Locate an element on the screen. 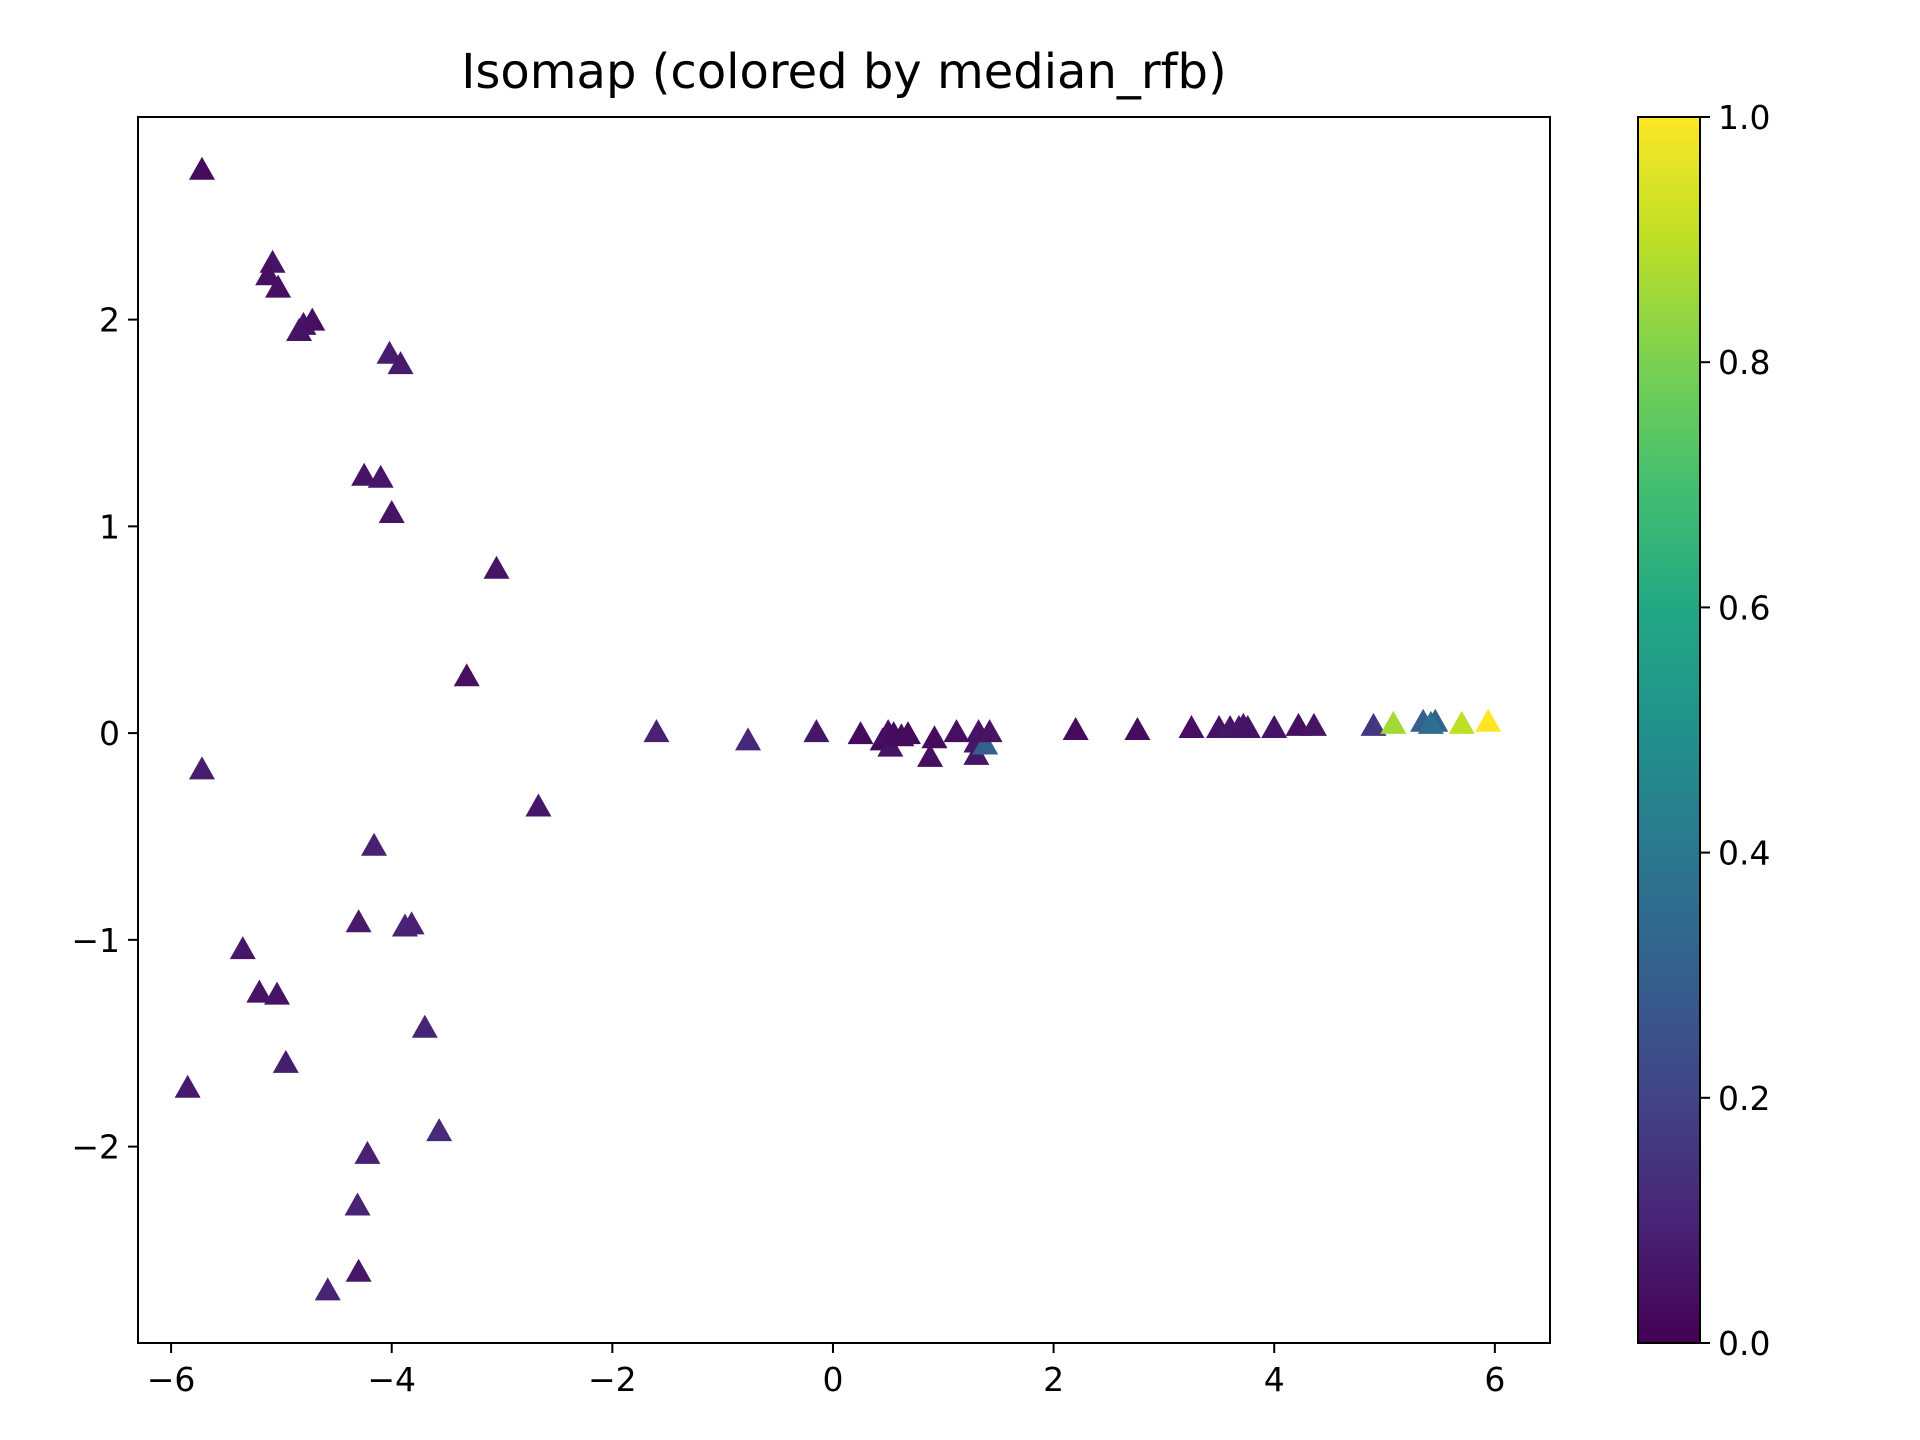 This screenshot has width=1920, height=1440. colorbar-tick-label: 0.4 is located at coordinates (1744, 853).